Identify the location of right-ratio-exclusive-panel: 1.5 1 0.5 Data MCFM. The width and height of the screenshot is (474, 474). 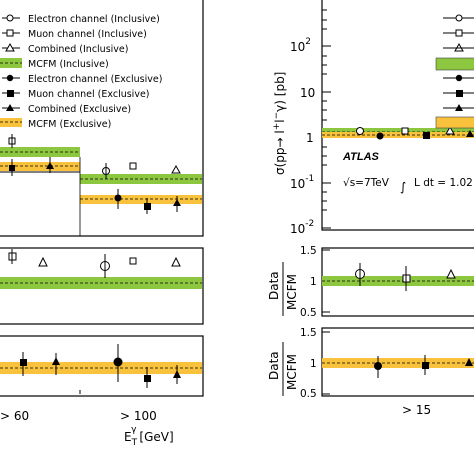
(370, 363).